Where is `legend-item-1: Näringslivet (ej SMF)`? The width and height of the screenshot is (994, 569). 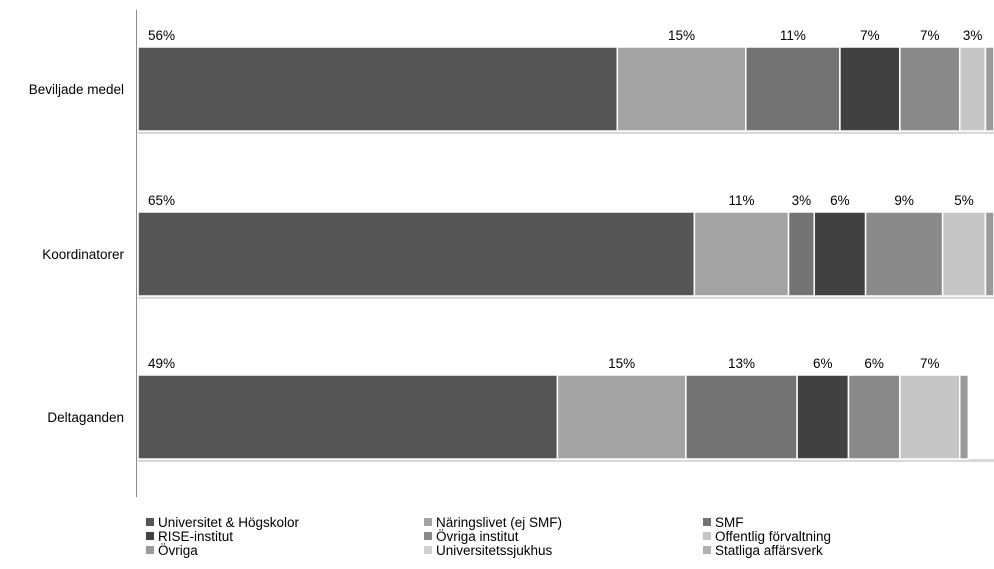 legend-item-1: Näringslivet (ej SMF) is located at coordinates (493, 522).